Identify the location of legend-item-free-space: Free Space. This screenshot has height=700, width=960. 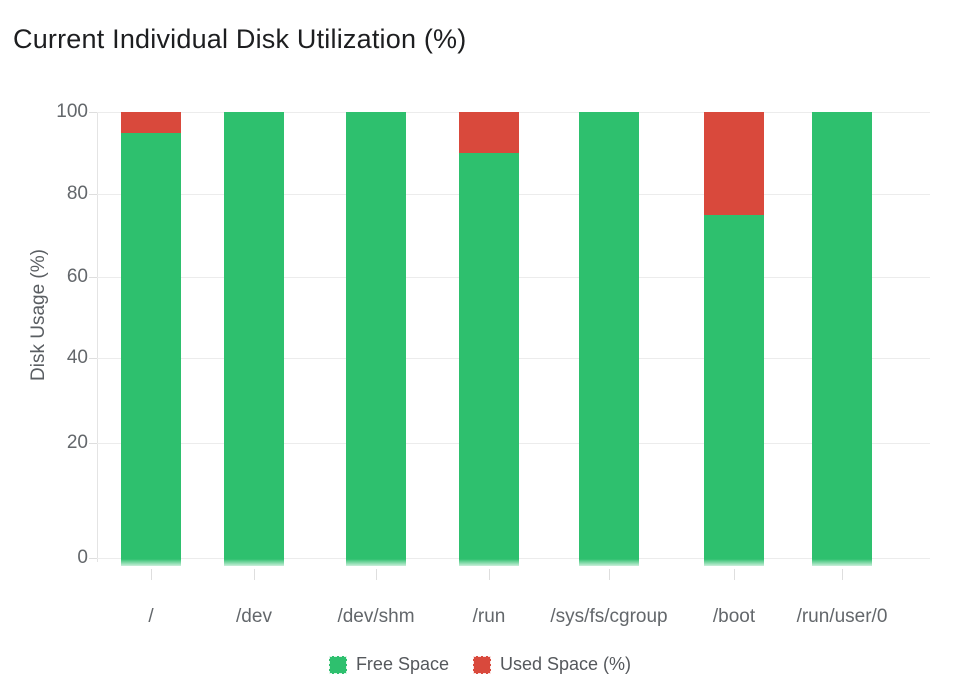
(388, 664).